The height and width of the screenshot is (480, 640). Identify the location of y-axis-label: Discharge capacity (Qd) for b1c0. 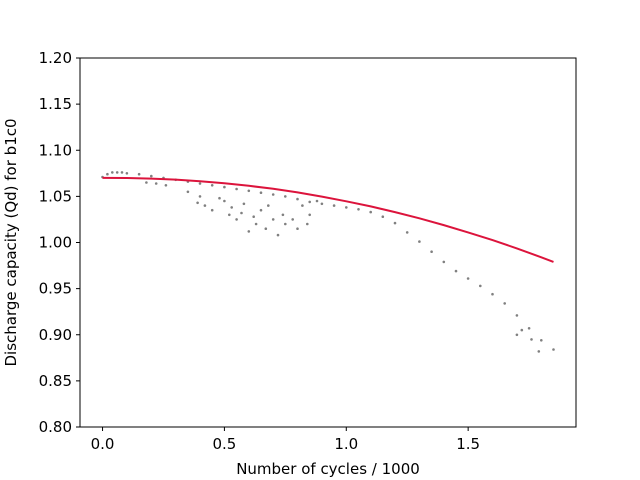
(11, 242).